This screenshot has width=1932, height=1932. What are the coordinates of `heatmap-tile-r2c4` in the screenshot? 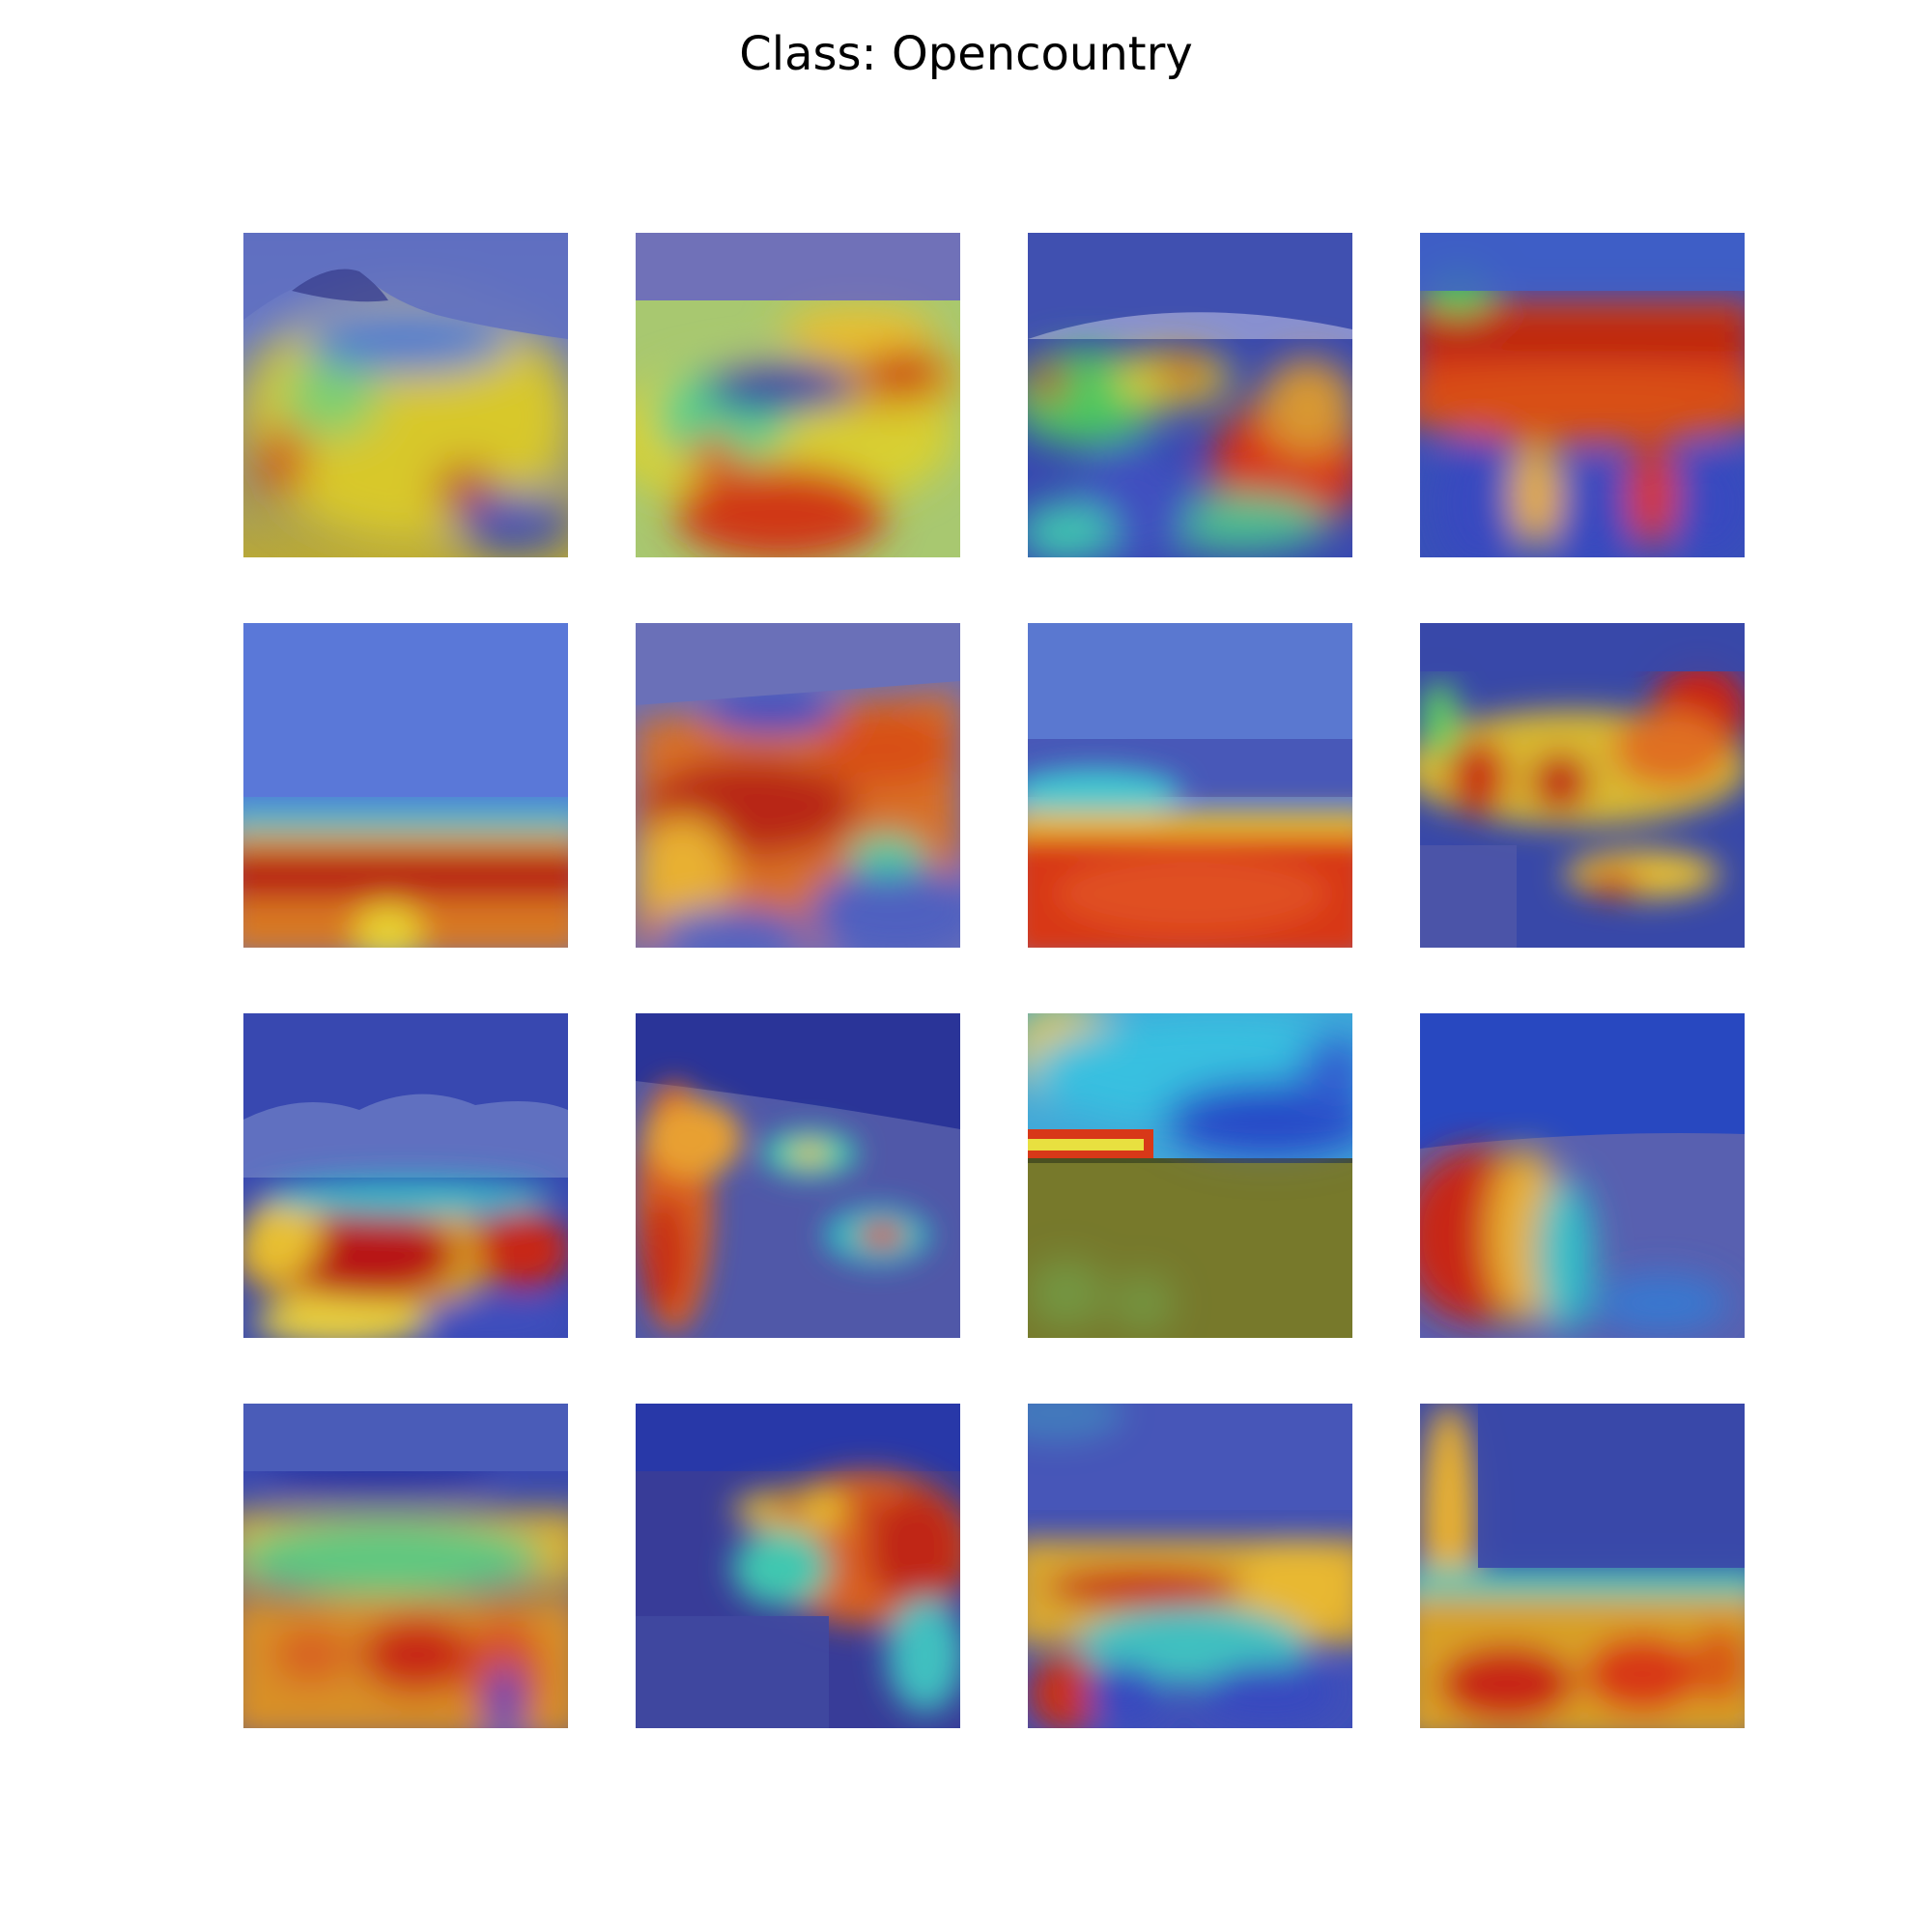 It's located at (1582, 785).